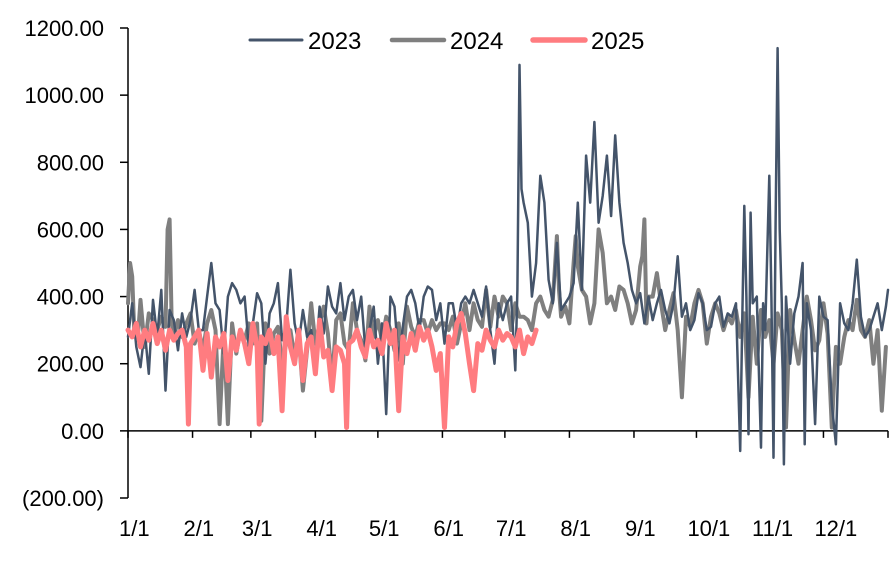 This screenshot has width=891, height=579. I want to click on y-tick-label: 200.00, so click(70, 364).